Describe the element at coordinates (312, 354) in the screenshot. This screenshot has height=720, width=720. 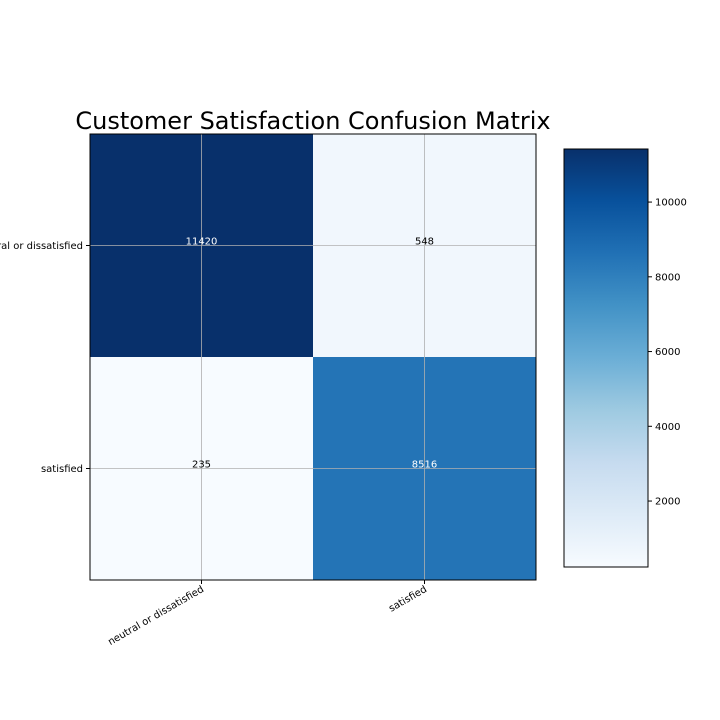
I see `cell-value-labels: 11420 548 235 8516` at that location.